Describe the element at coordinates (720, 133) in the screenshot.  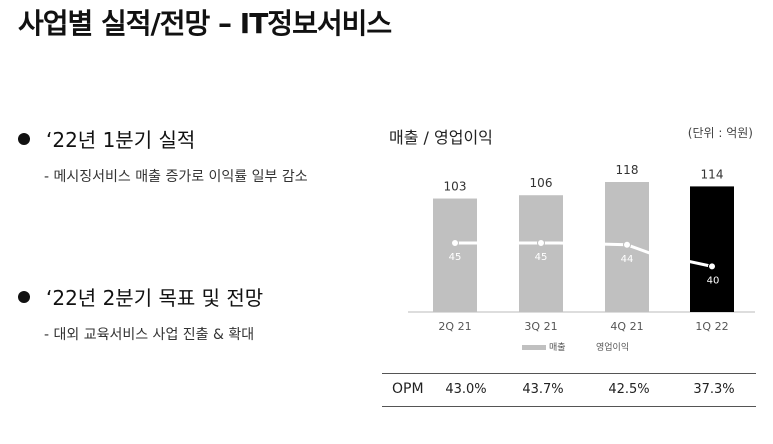
I see `unit-label: (단위 : 억원)` at that location.